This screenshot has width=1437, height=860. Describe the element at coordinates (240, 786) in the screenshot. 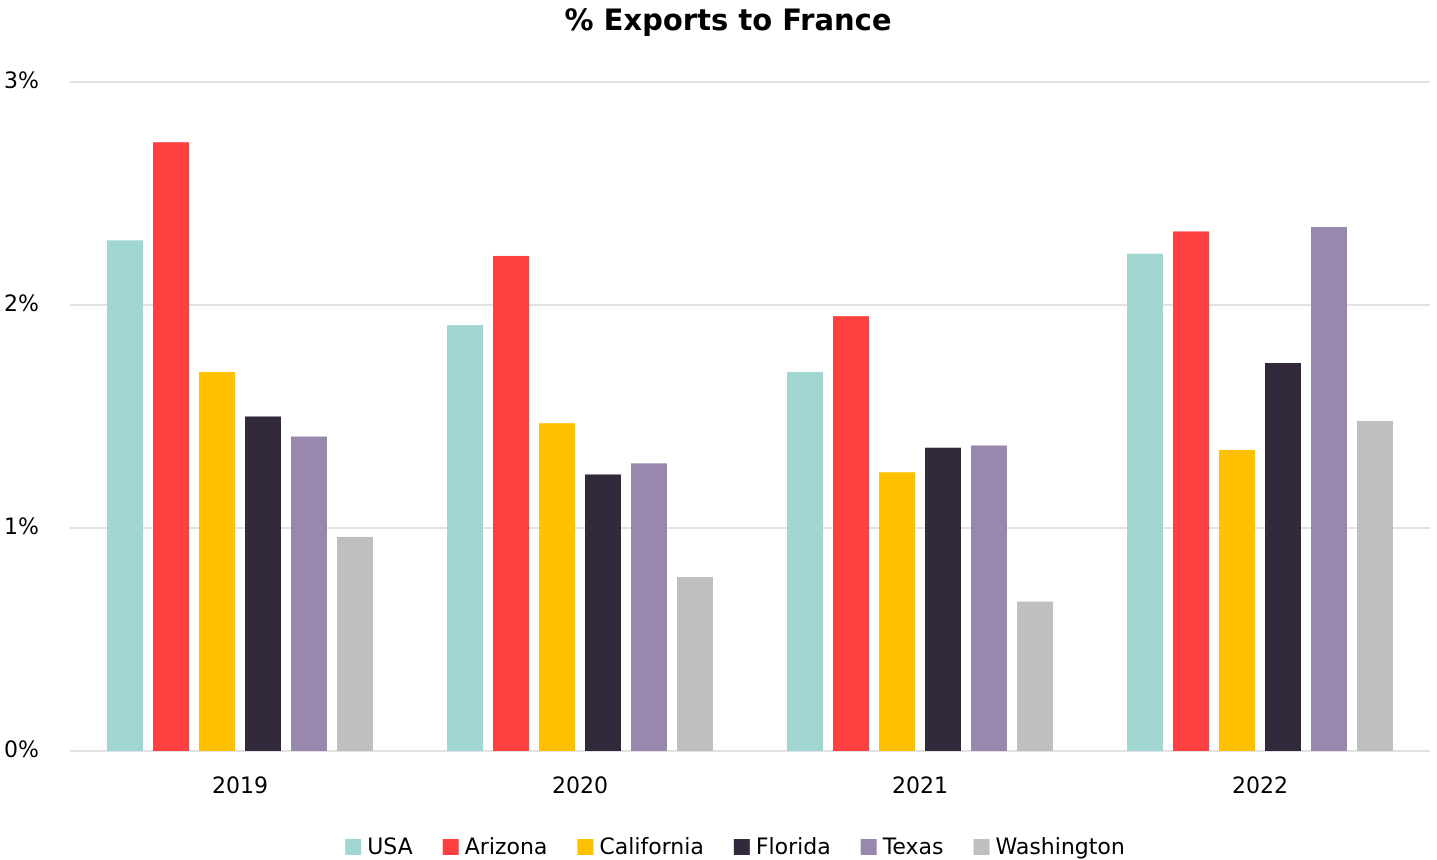

I see `x-tick-label: 2019` at that location.